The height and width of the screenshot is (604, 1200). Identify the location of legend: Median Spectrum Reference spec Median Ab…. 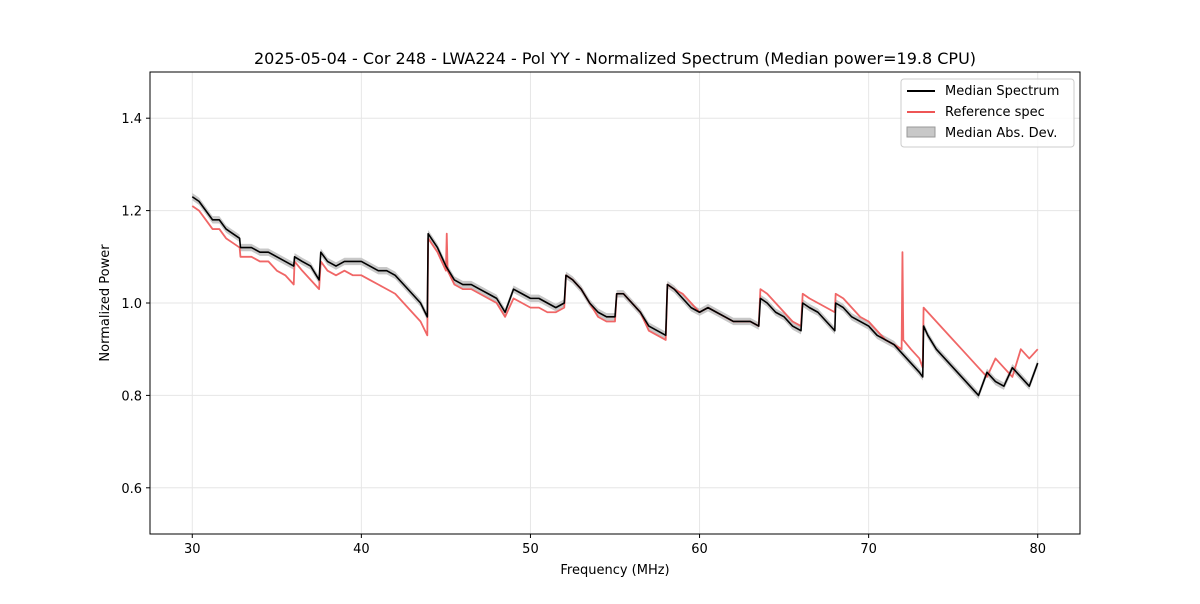
(987, 113).